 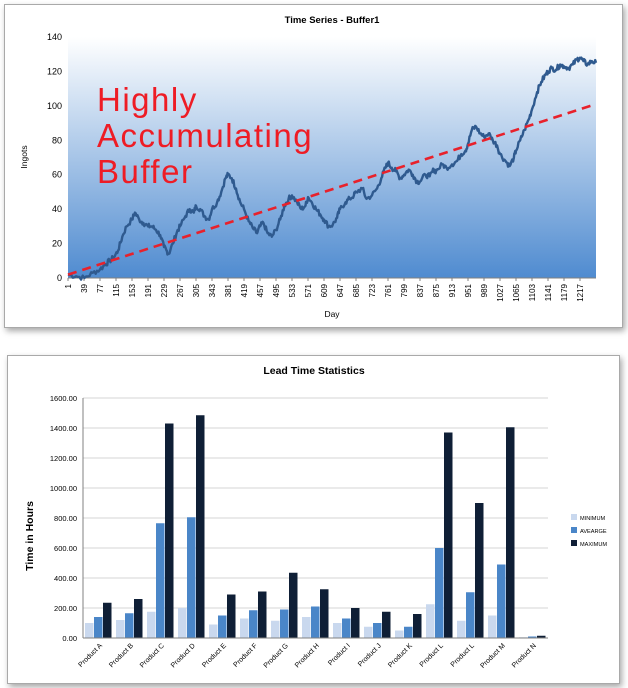 I want to click on y-tick-label: 200.00, so click(x=65, y=608).